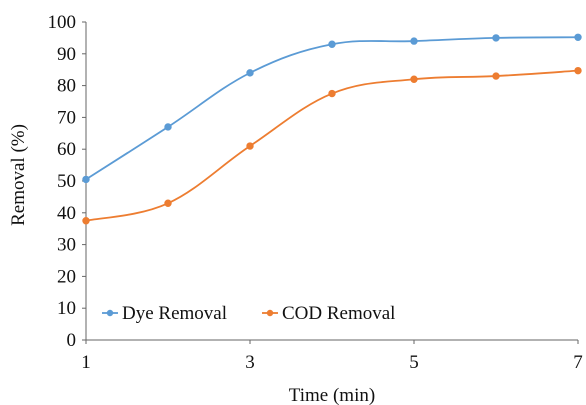 This screenshot has width=586, height=405. What do you see at coordinates (66, 54) in the screenshot?
I see `y-tick-label: 90` at bounding box center [66, 54].